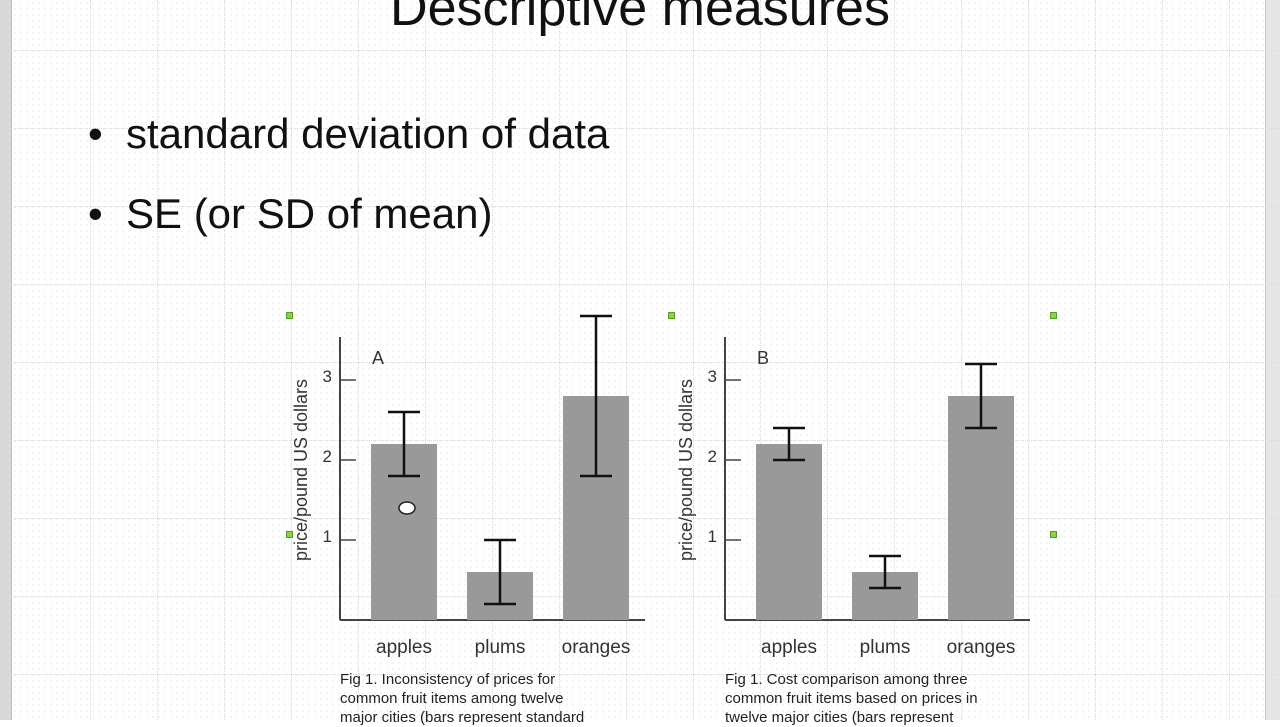 The image size is (1280, 727). Describe the element at coordinates (763, 358) in the screenshot. I see `panel-label: B` at that location.